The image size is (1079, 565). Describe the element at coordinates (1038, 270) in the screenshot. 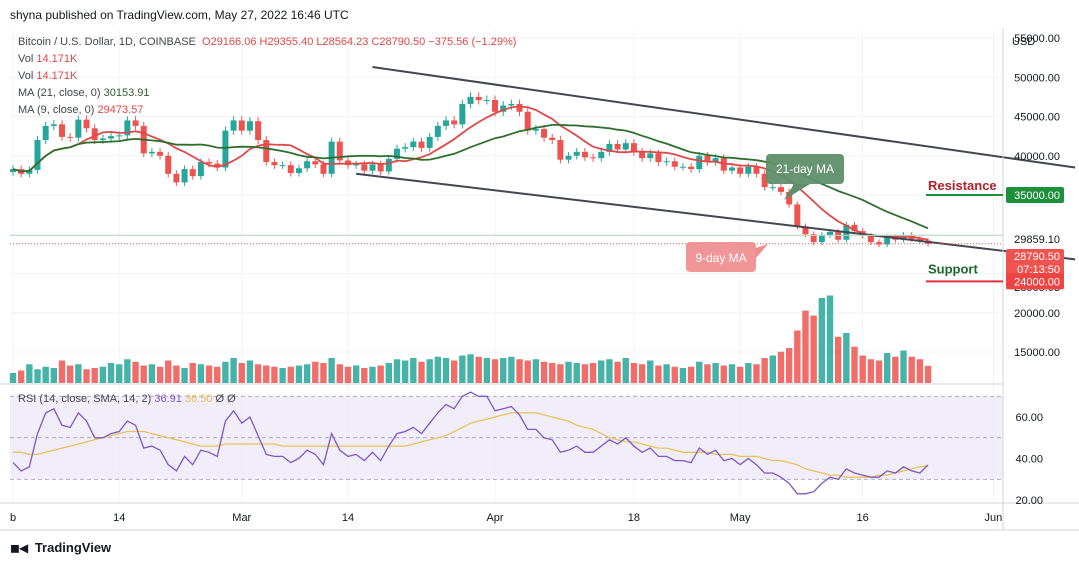

I see `countdown-badge: 07:13:50` at that location.